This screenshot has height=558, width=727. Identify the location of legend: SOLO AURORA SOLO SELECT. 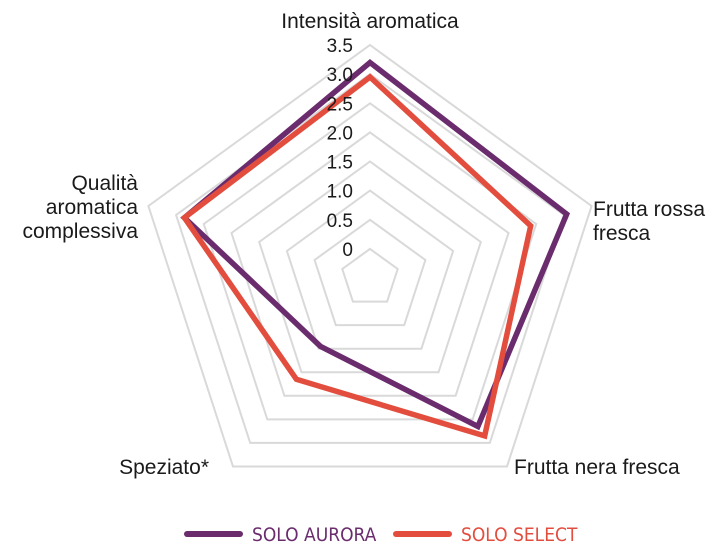
(381, 535).